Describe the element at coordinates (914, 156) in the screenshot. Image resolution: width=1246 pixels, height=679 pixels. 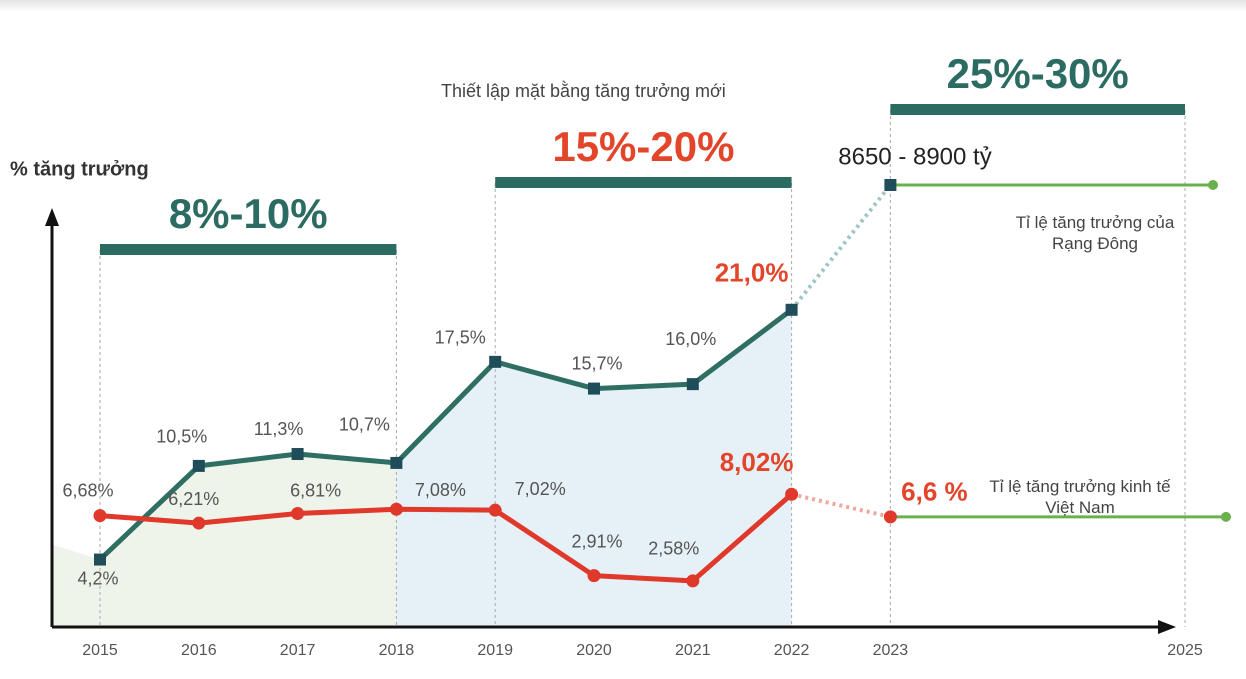
I see `target-label: 8650 - 8900 tỷ` at that location.